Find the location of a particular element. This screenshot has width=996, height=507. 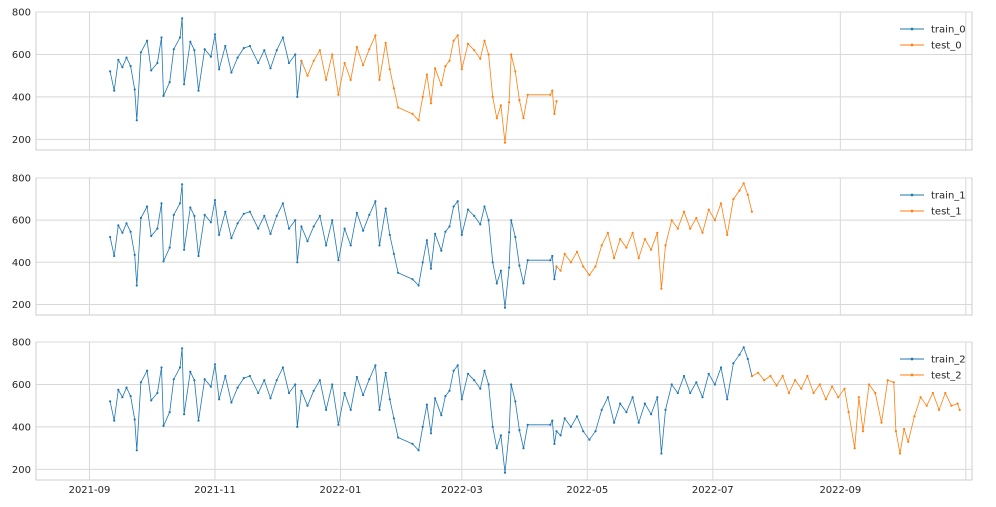

y-tick-label: 800 is located at coordinates (21, 179).